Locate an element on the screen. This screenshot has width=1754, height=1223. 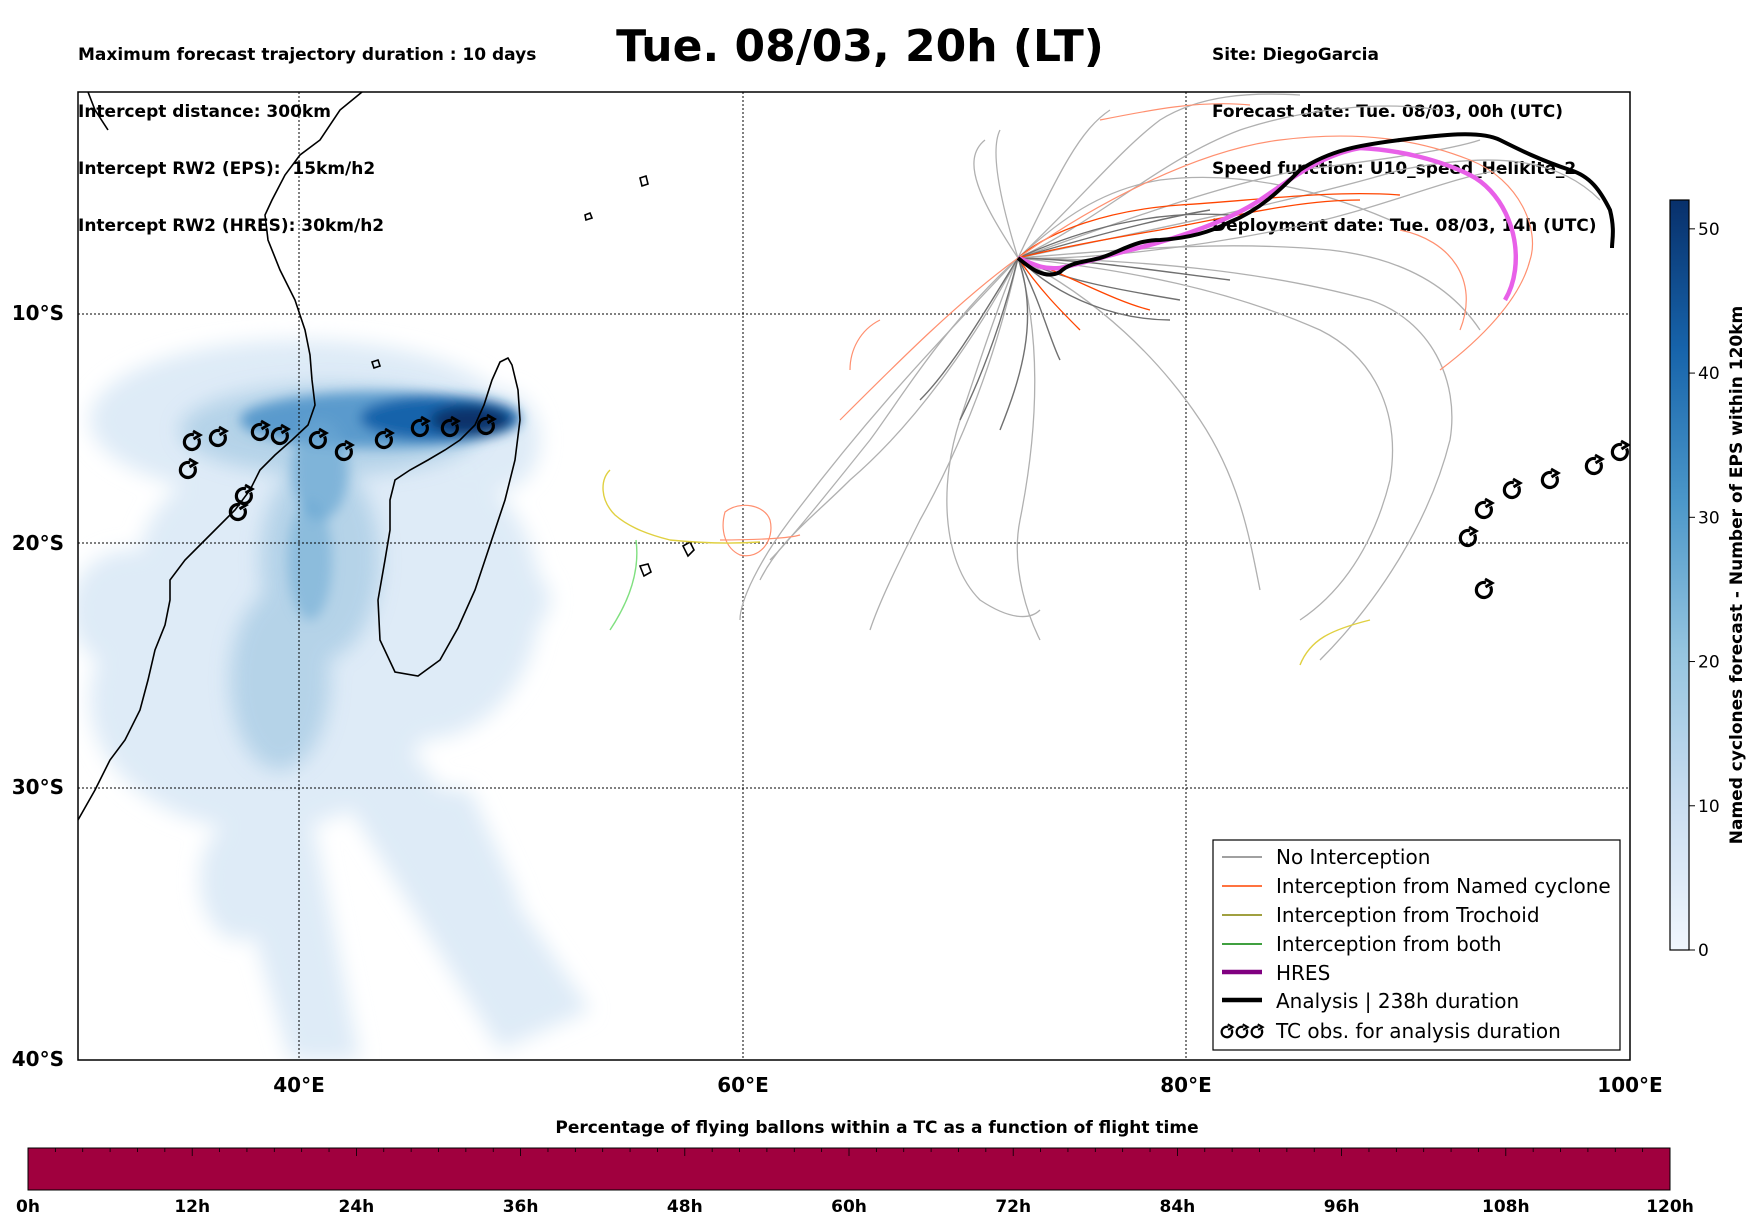
header-line-deployment-date: Deployment date: Tue. 08/03, 14h (UTC) is located at coordinates (1404, 226).